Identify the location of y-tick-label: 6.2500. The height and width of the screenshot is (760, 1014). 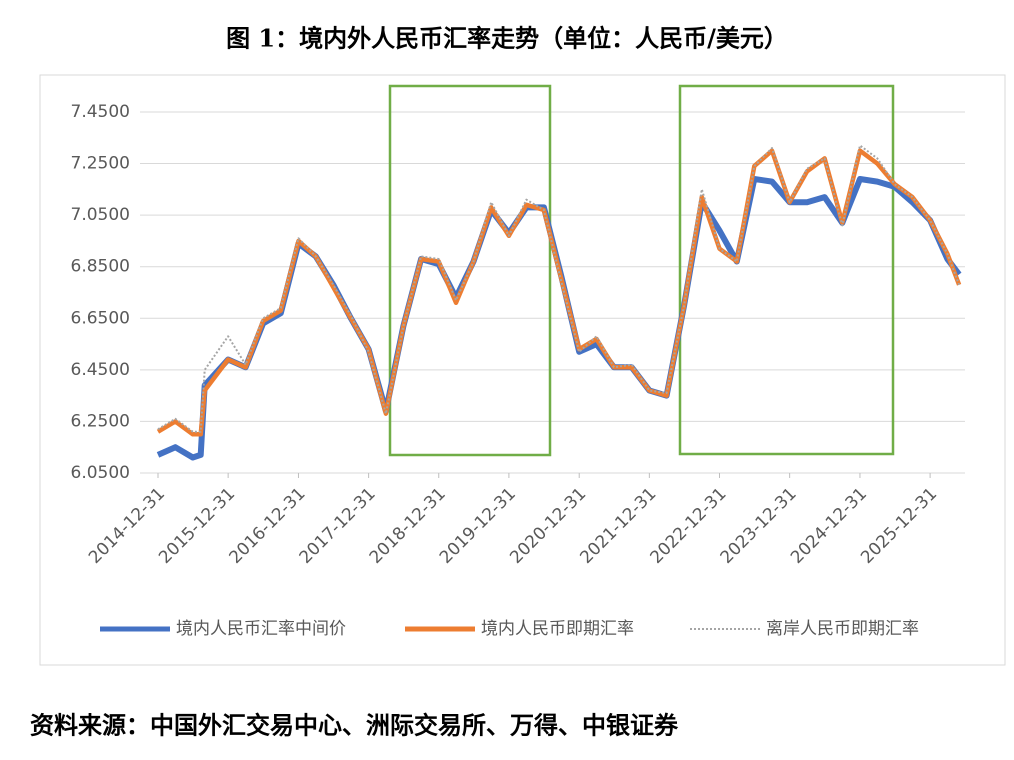
(100, 421).